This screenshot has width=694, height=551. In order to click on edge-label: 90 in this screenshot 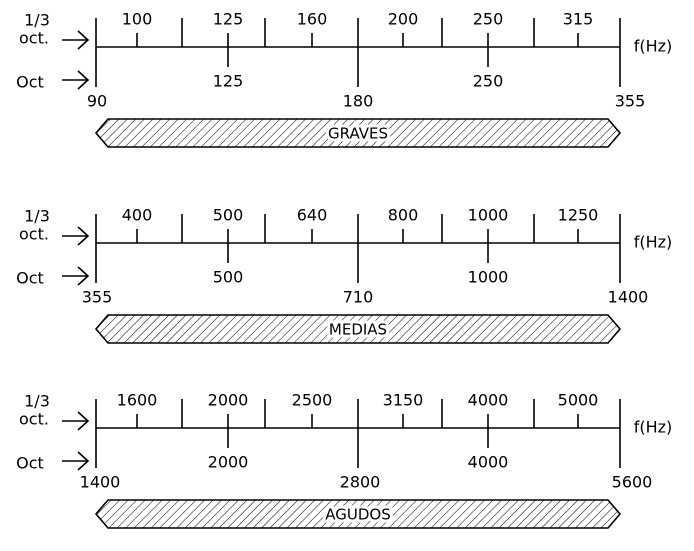, I will do `click(97, 101)`.